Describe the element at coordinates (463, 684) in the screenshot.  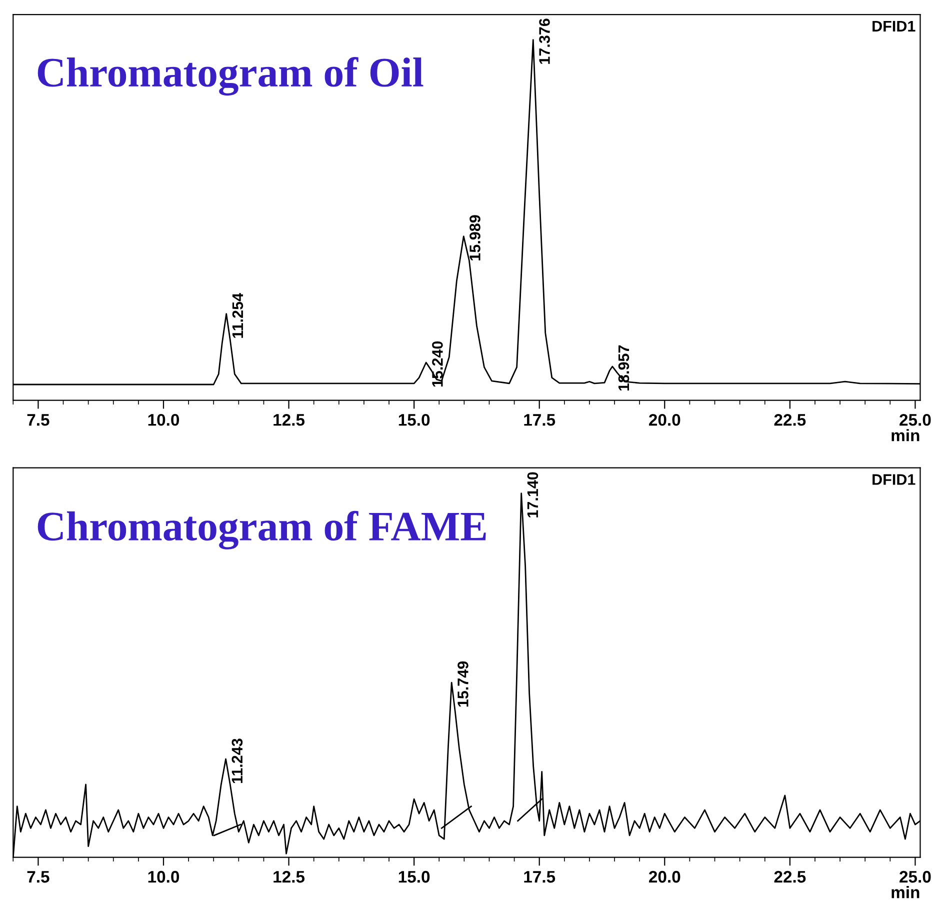
I see `annotation: 15.749` at that location.